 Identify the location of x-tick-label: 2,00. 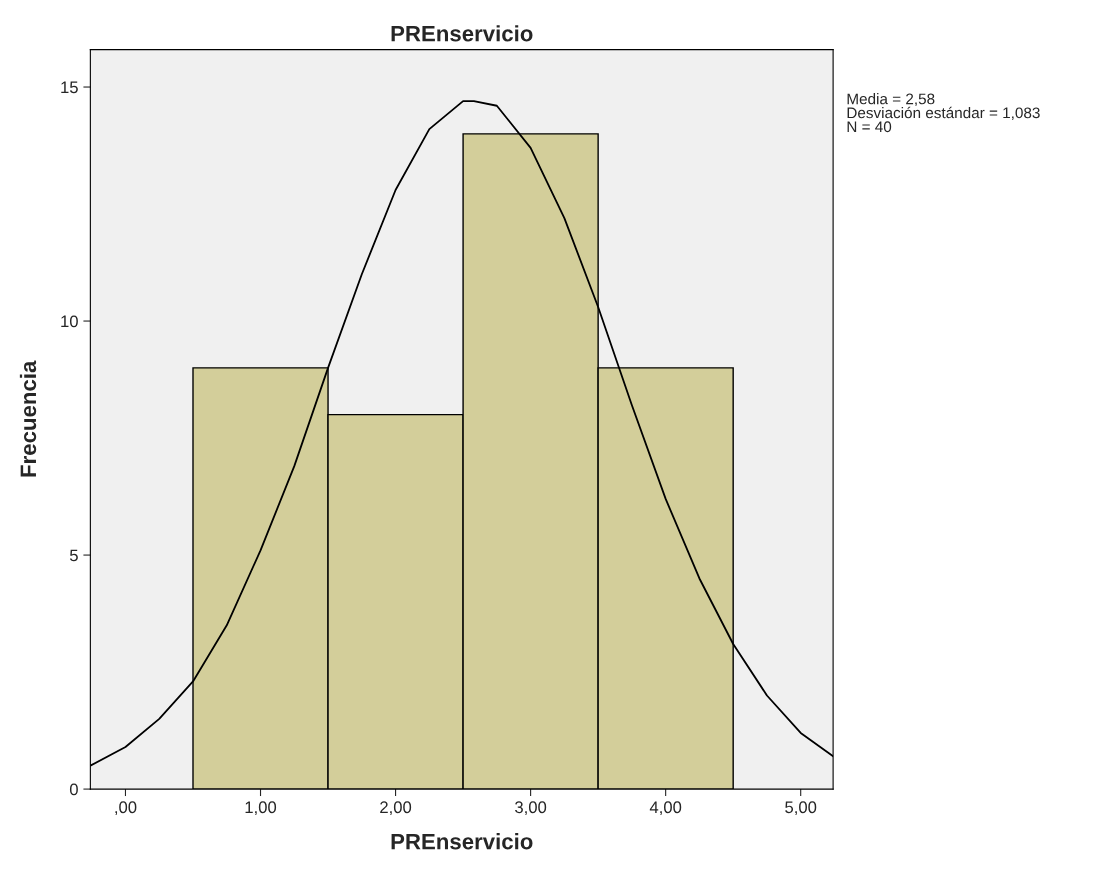
(396, 808).